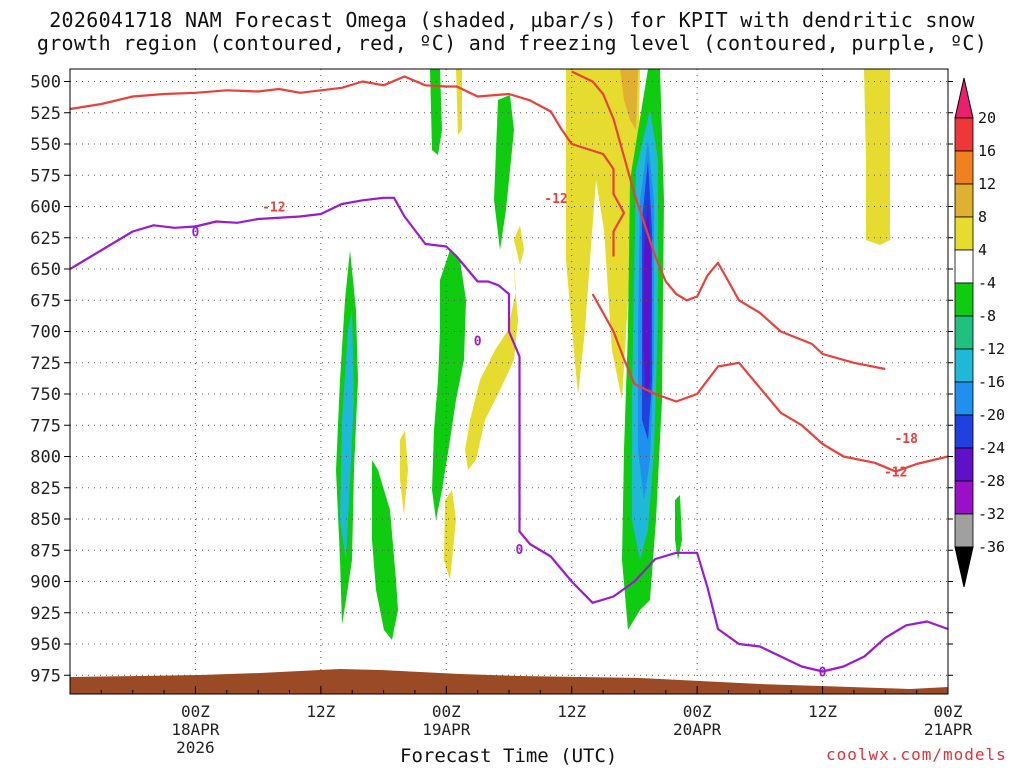 Image resolution: width=1024 pixels, height=768 pixels. What do you see at coordinates (982, 217) in the screenshot?
I see `colorbar-label: 8` at bounding box center [982, 217].